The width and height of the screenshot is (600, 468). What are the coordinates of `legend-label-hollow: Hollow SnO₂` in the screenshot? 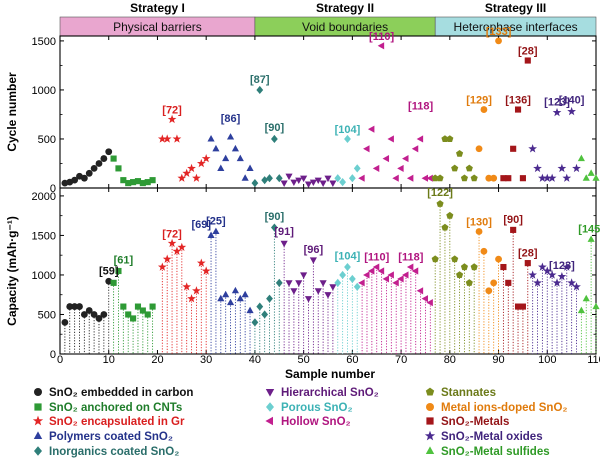 It's located at (316, 422).